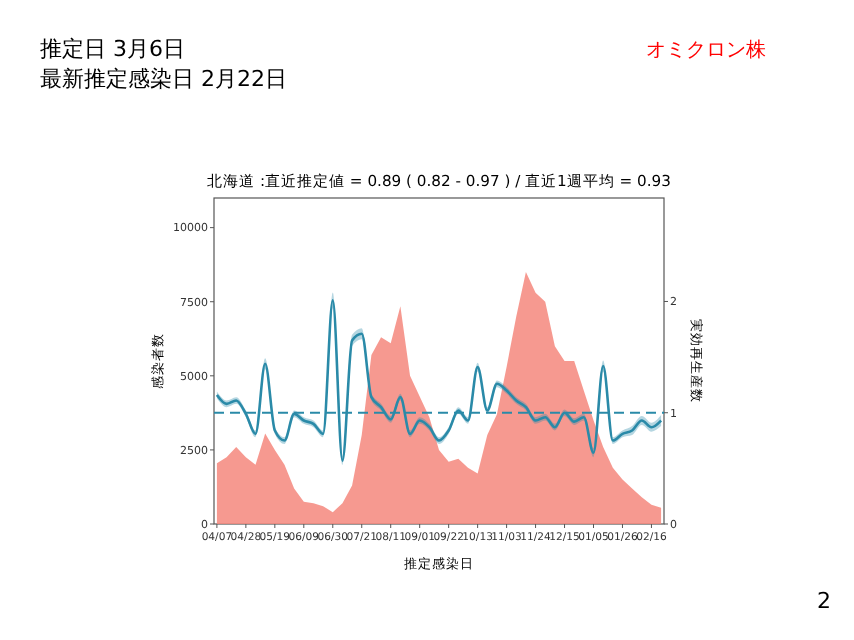 The width and height of the screenshot is (854, 640). What do you see at coordinates (112, 49) in the screenshot?
I see `text: 推定日 3月6日` at bounding box center [112, 49].